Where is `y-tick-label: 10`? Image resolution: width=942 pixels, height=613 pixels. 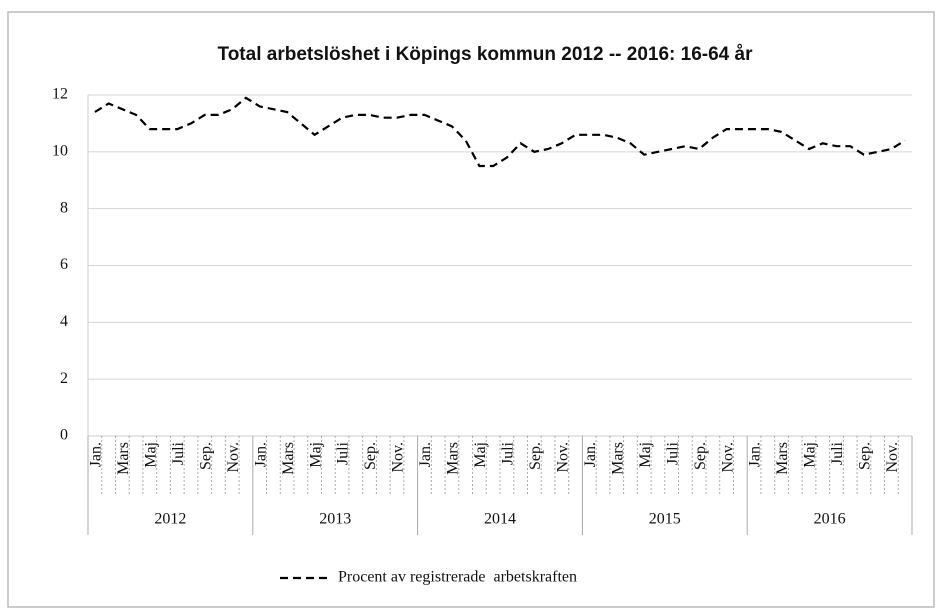 y-tick-label: 10 is located at coordinates (60, 151).